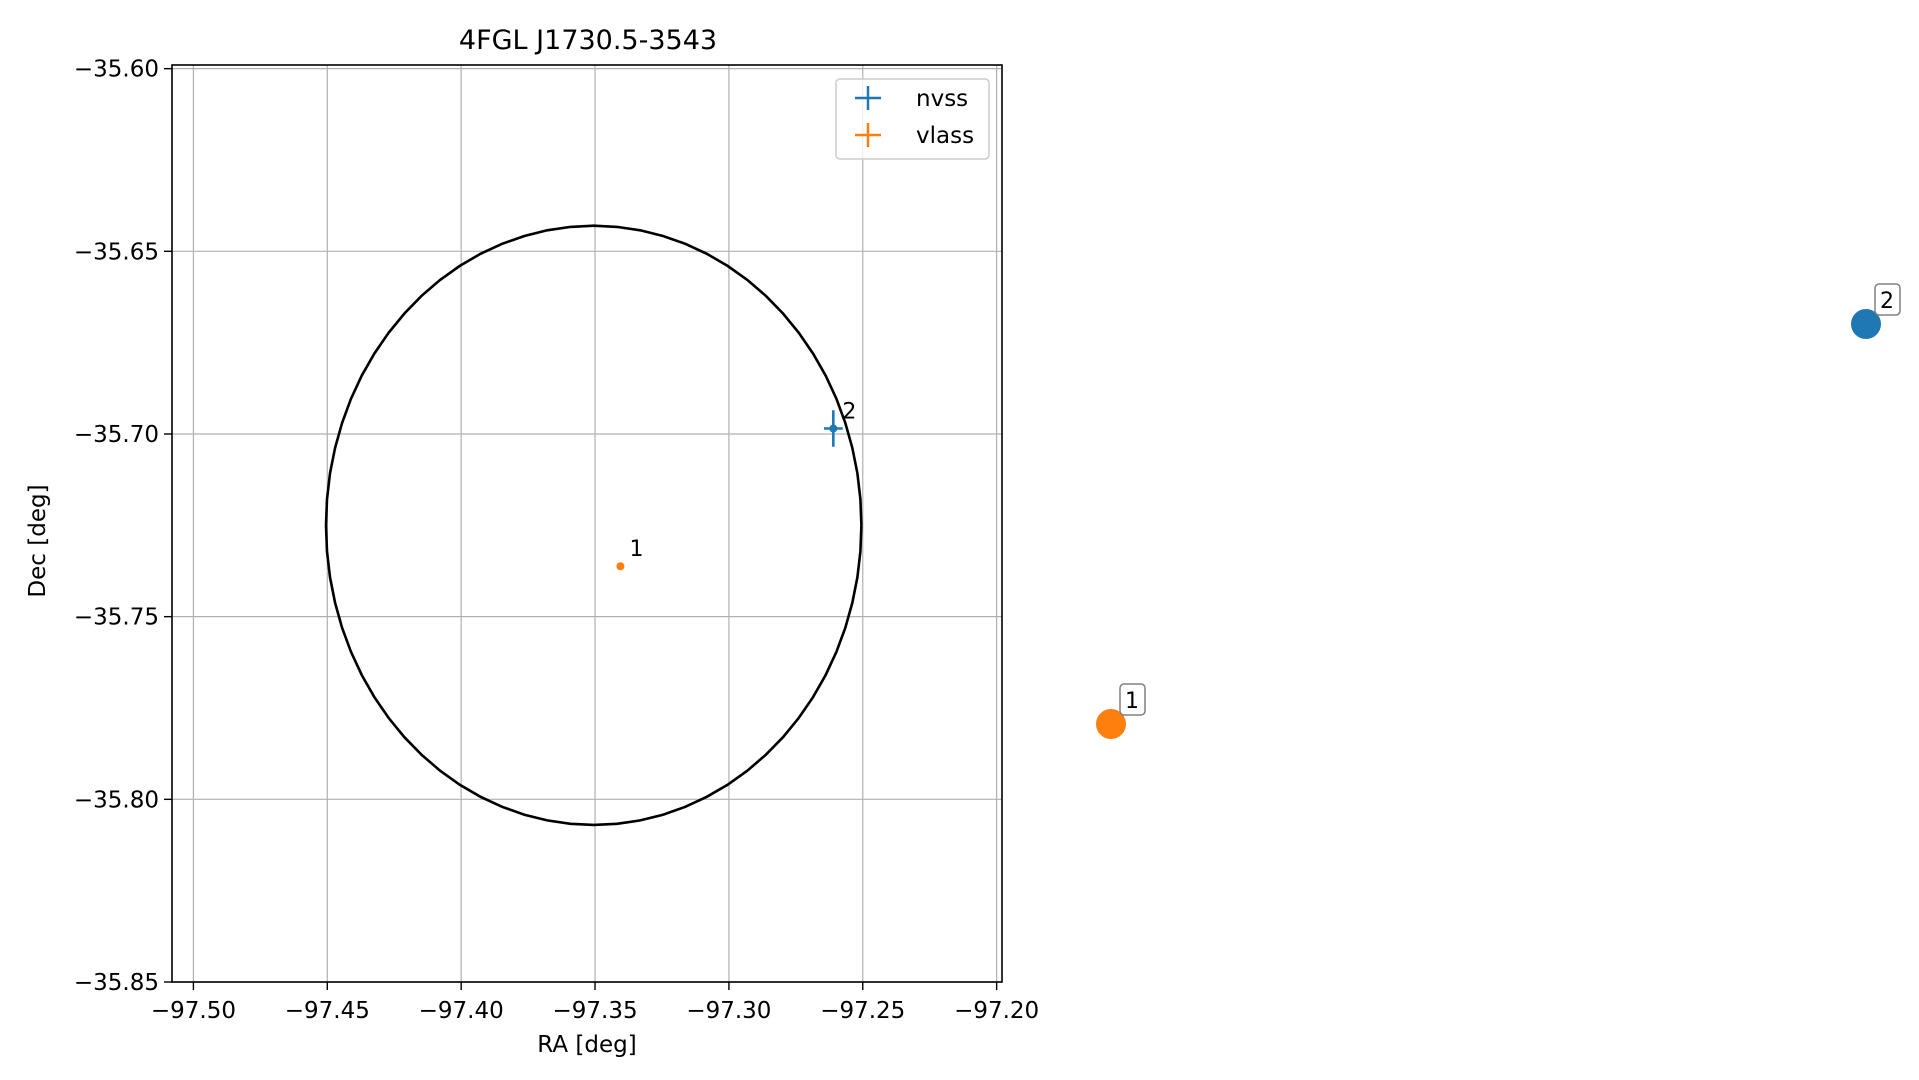 This screenshot has height=1080, width=1919. I want to click on data-point-vlass: 1, so click(629, 554).